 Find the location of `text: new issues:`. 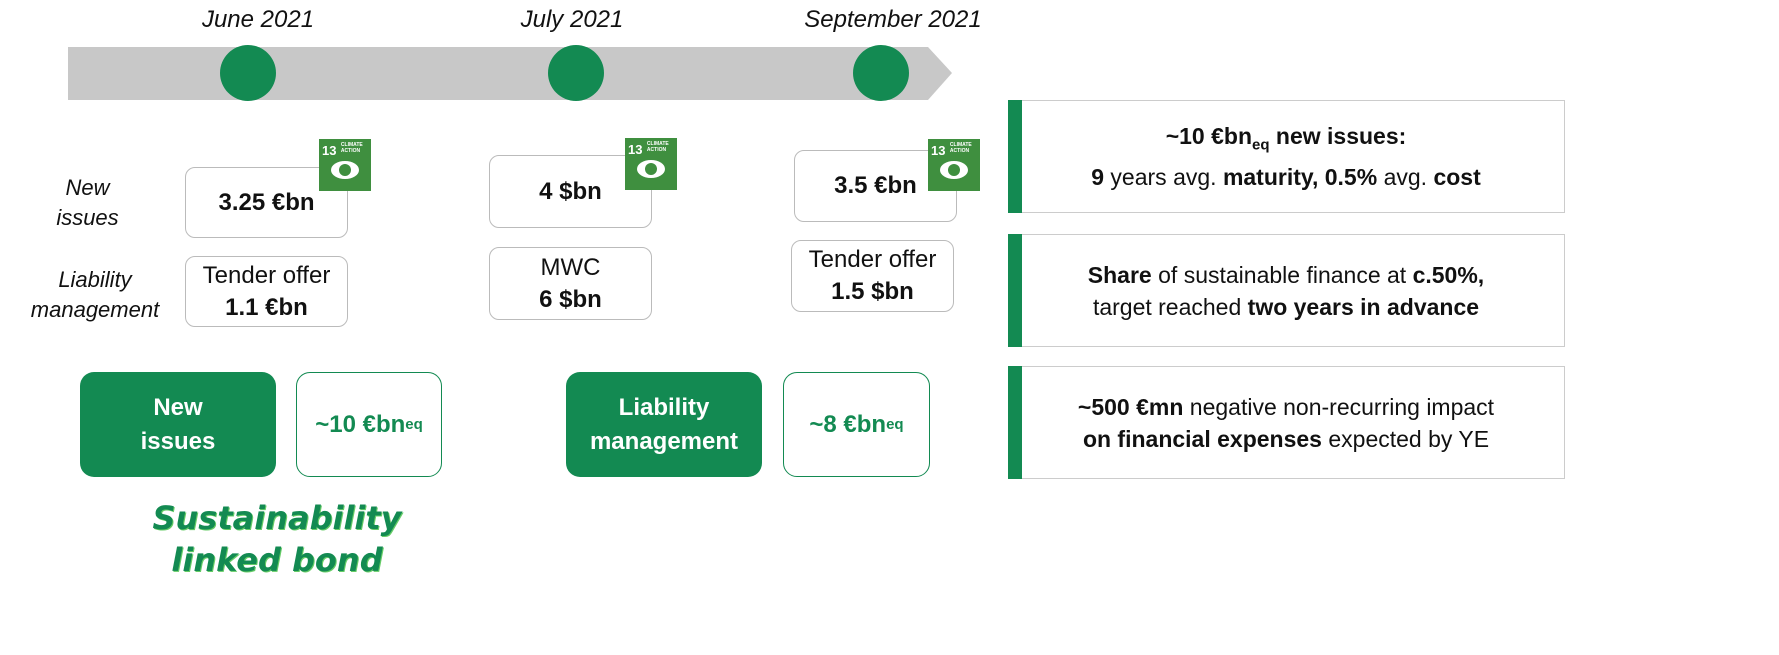

text: new issues: is located at coordinates (1338, 135).